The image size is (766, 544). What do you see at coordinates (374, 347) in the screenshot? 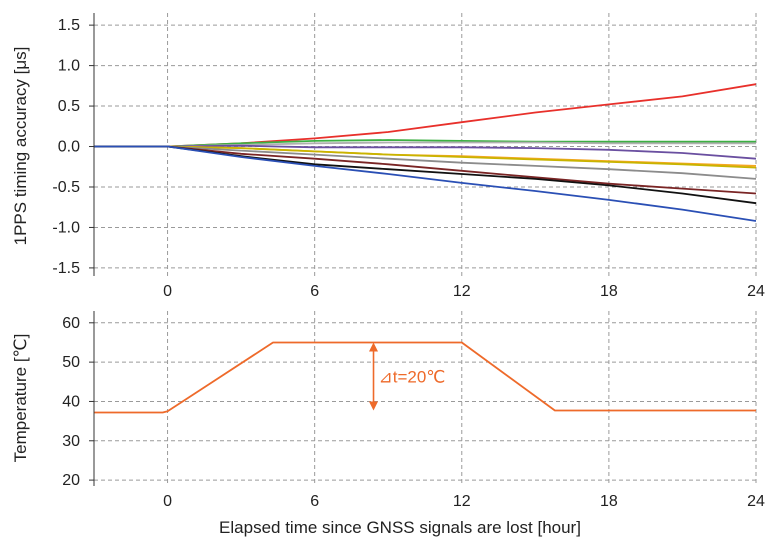
I see `delta-arrow-head-up` at bounding box center [374, 347].